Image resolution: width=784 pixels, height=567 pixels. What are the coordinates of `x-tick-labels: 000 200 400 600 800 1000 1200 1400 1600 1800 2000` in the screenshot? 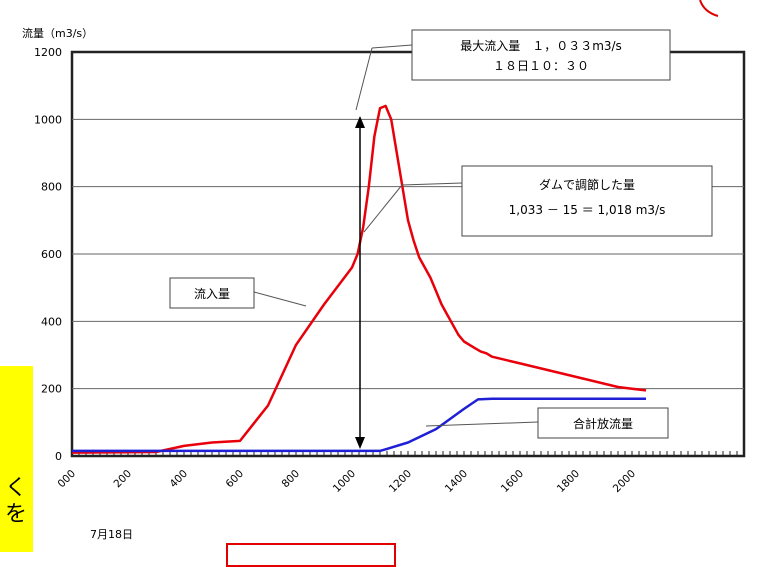 It's located at (346, 481).